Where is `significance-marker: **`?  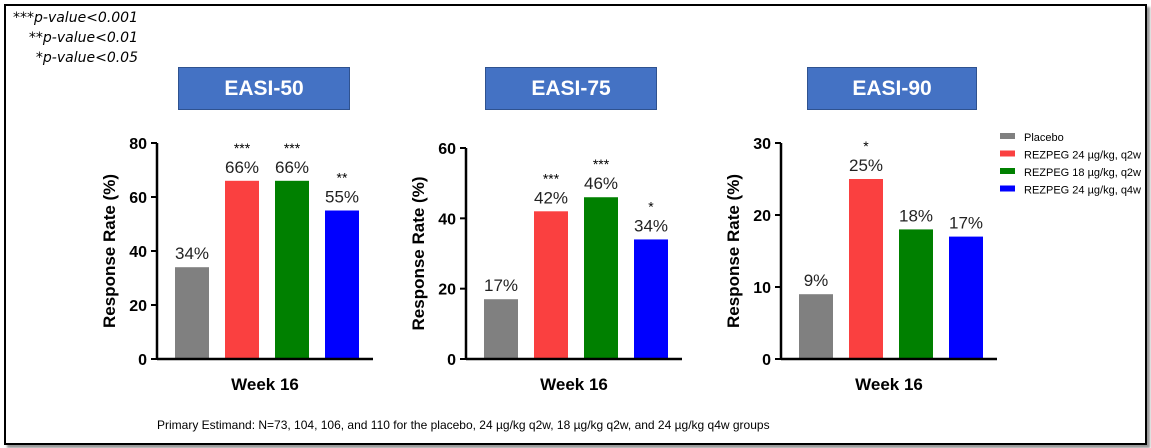 significance-marker: ** is located at coordinates (342, 178).